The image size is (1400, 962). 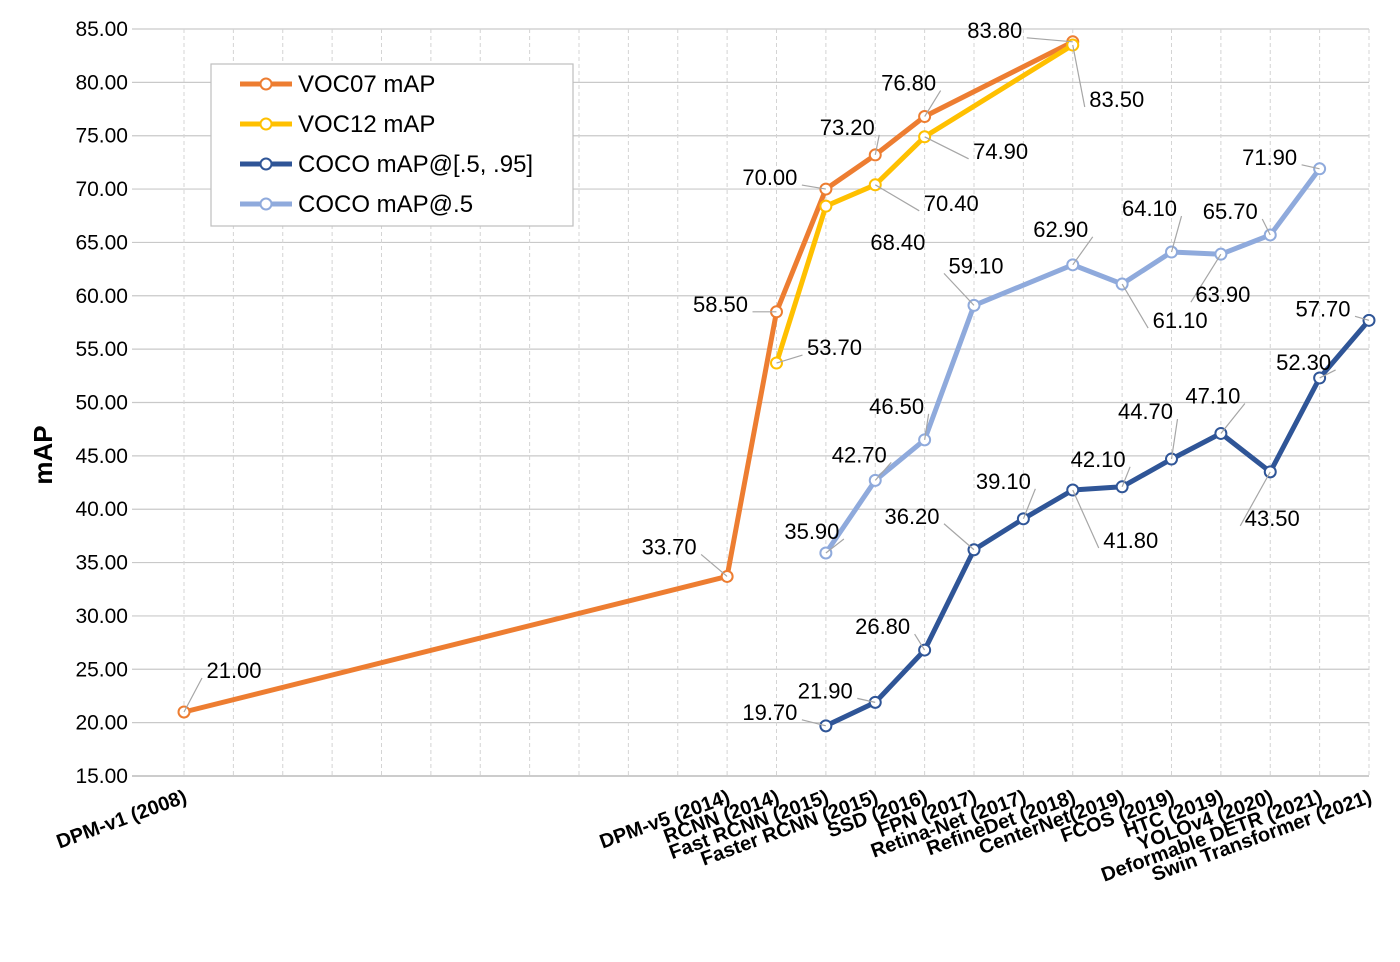 I want to click on data-label: 46.50, so click(x=896, y=406).